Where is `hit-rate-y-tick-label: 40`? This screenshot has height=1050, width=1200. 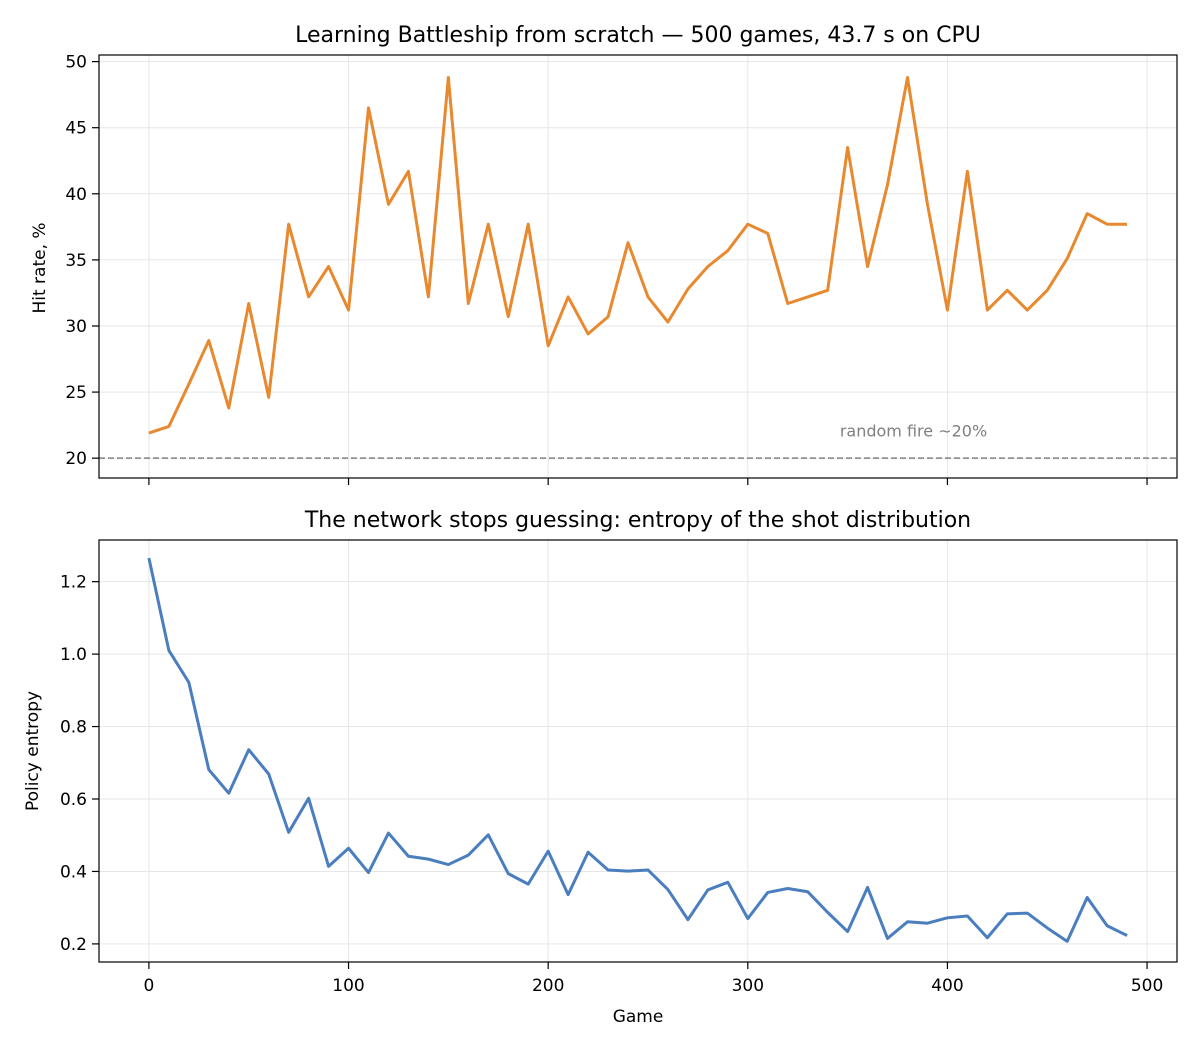 hit-rate-y-tick-label: 40 is located at coordinates (76, 195).